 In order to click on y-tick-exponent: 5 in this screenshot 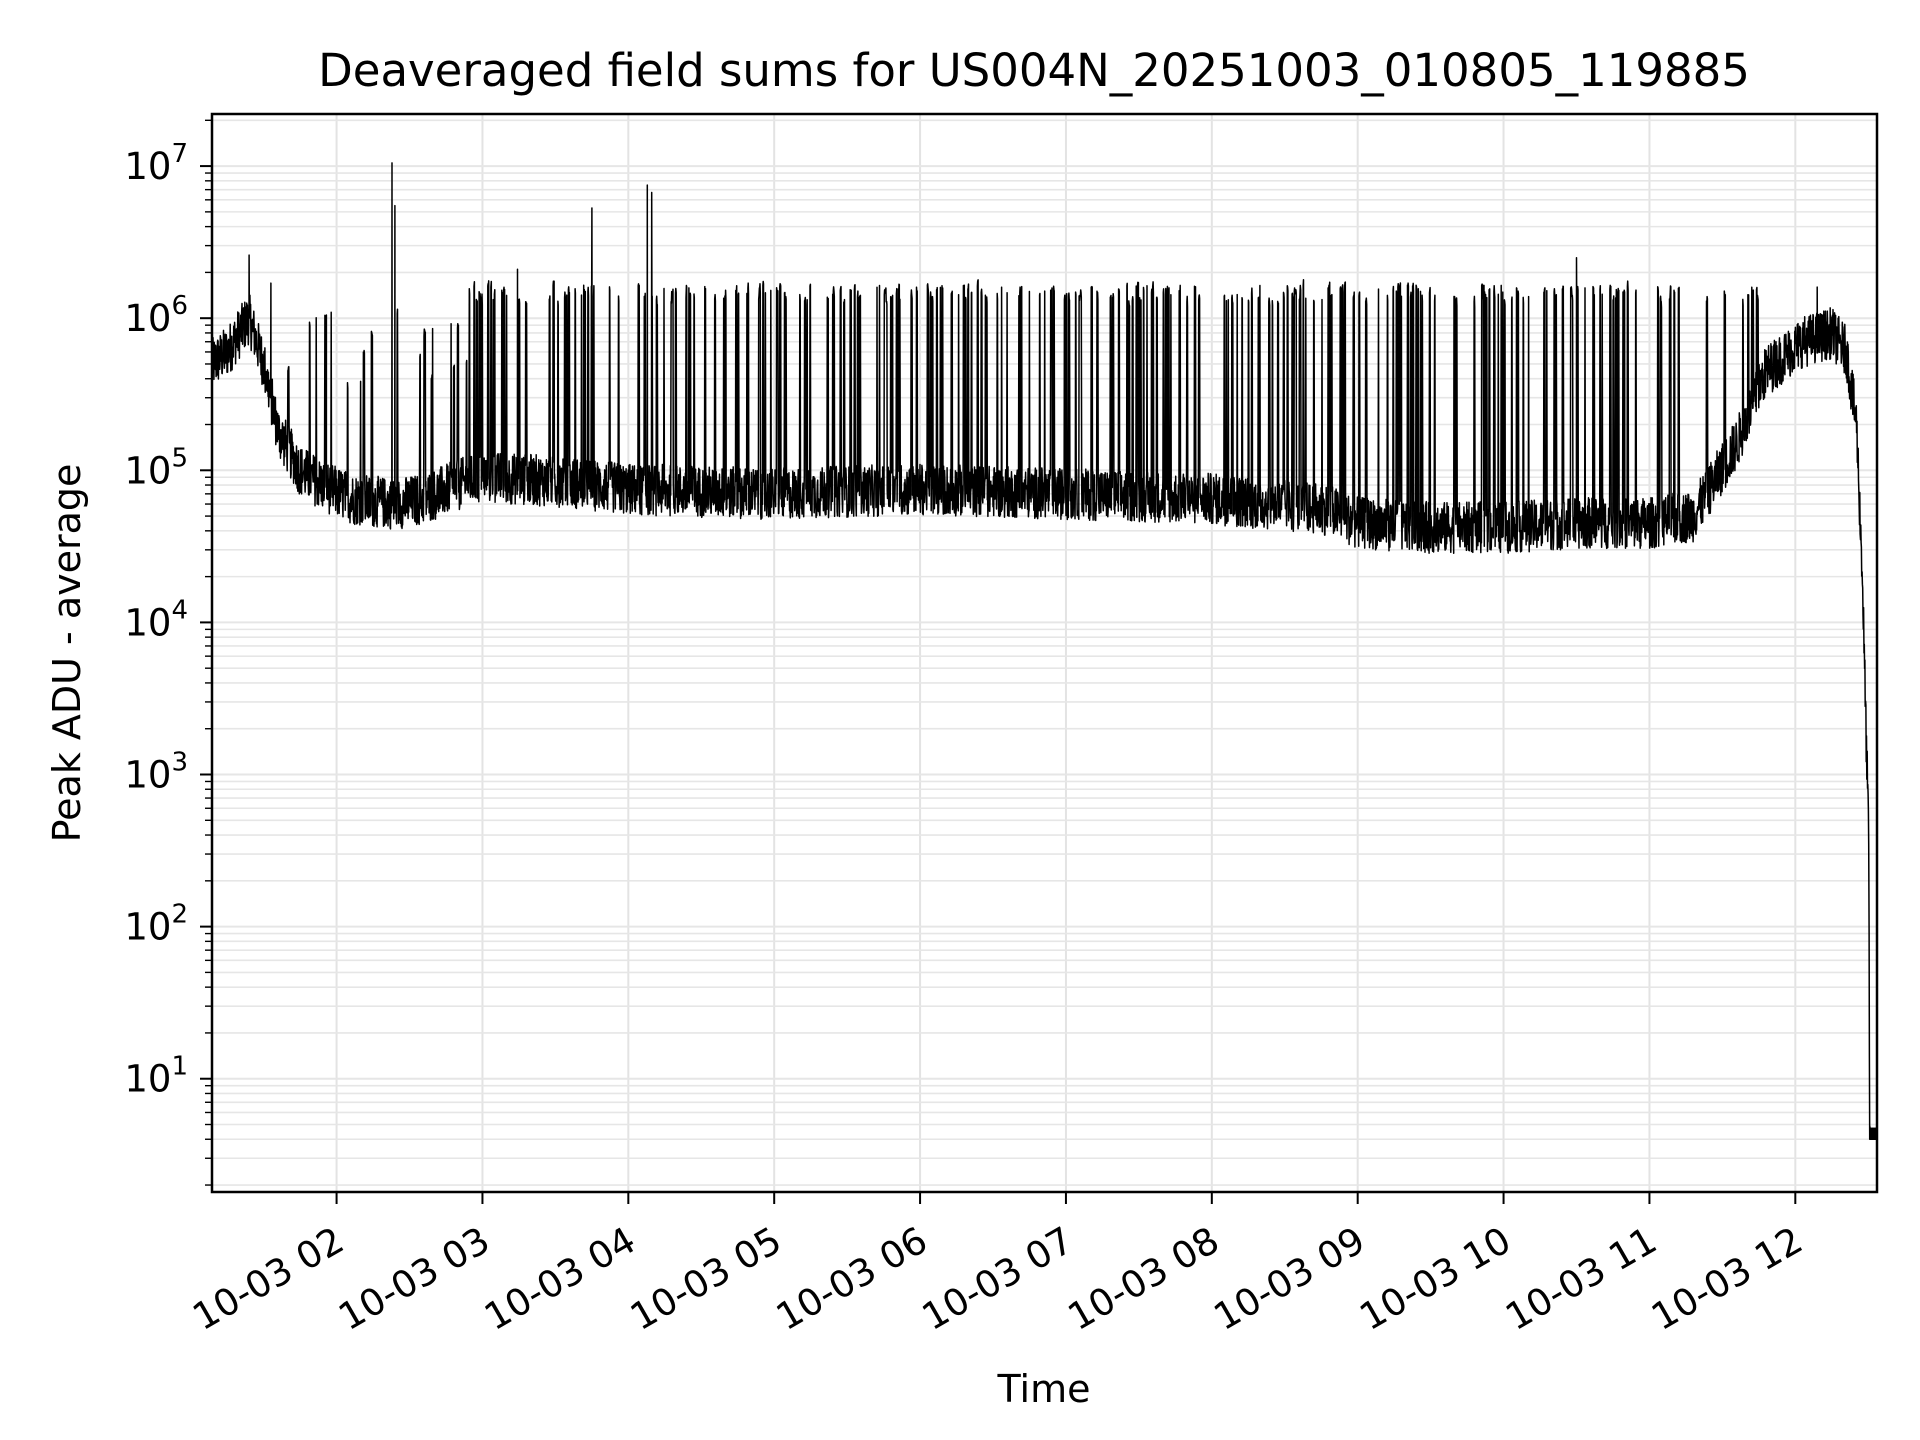, I will do `click(179, 458)`.